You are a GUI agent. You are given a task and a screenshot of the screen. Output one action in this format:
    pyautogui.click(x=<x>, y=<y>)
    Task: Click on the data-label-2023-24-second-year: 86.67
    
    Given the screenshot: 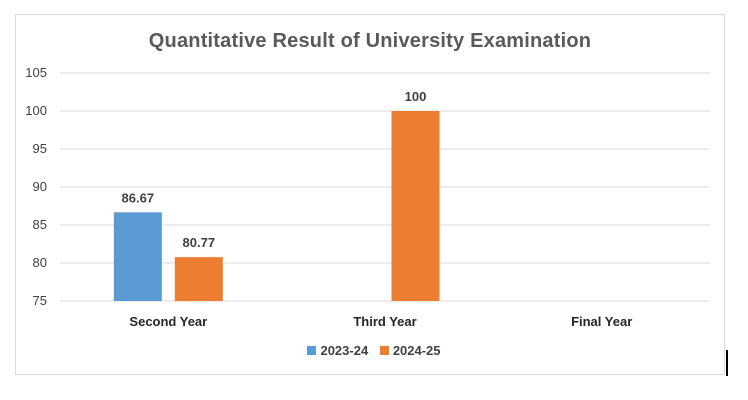 What is the action you would take?
    pyautogui.click(x=138, y=197)
    